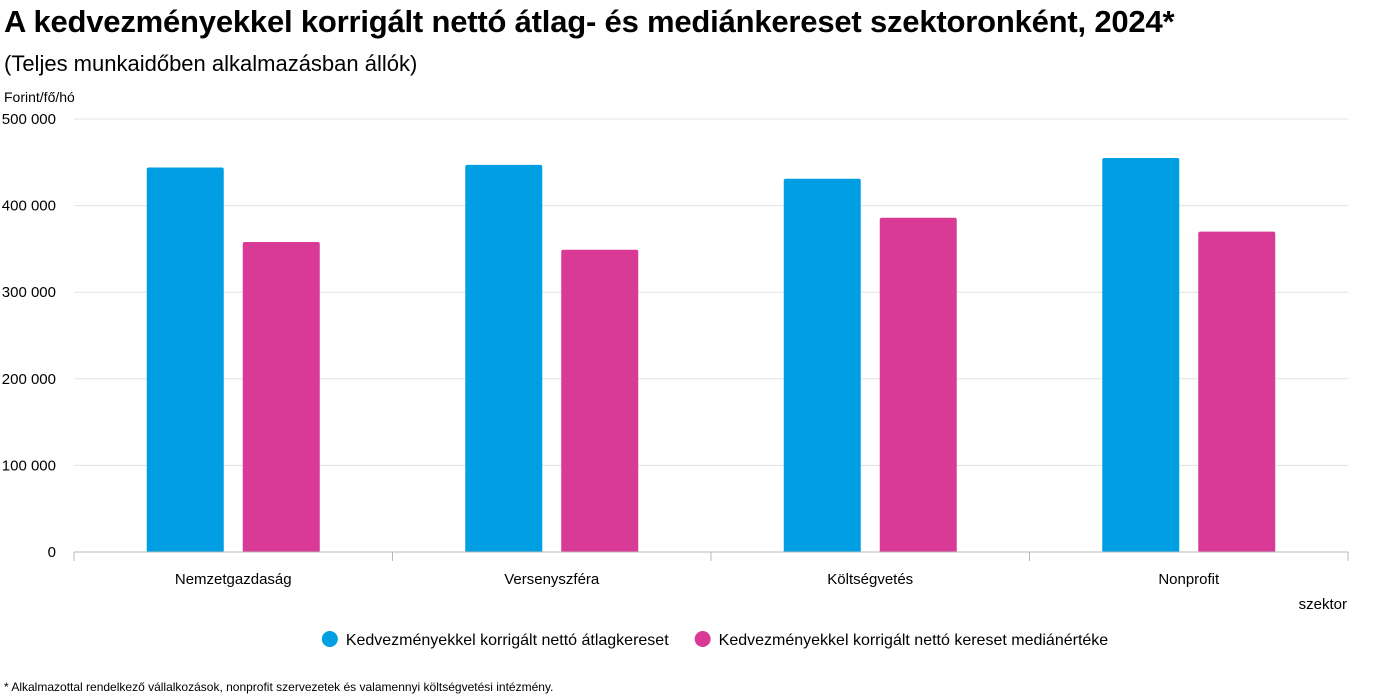 The height and width of the screenshot is (699, 1400). What do you see at coordinates (39, 97) in the screenshot?
I see `y-axis-label: Forint/fő/hó` at bounding box center [39, 97].